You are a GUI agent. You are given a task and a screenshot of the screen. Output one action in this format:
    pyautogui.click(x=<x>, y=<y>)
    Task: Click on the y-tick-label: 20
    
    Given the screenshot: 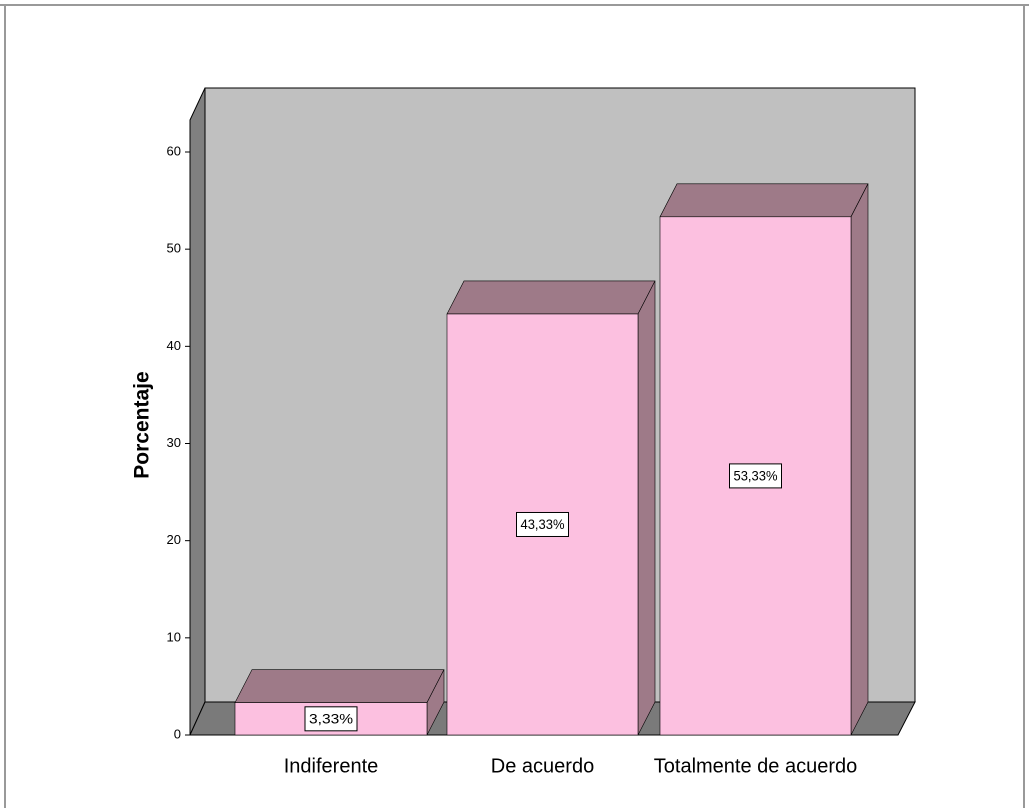 What is the action you would take?
    pyautogui.click(x=174, y=539)
    